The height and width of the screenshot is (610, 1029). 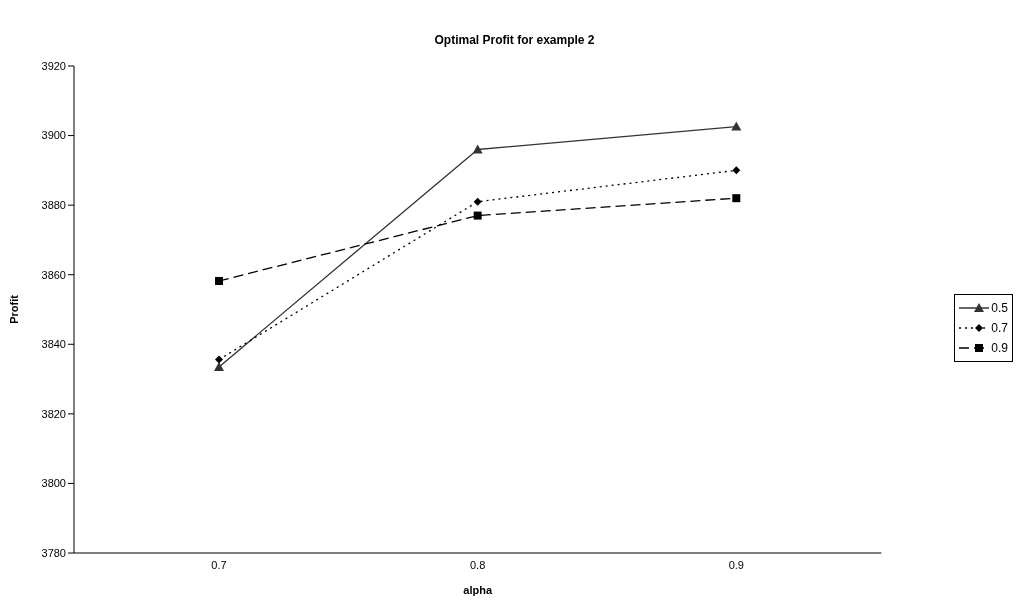 What do you see at coordinates (53, 65) in the screenshot?
I see `y-tick-label: 3920` at bounding box center [53, 65].